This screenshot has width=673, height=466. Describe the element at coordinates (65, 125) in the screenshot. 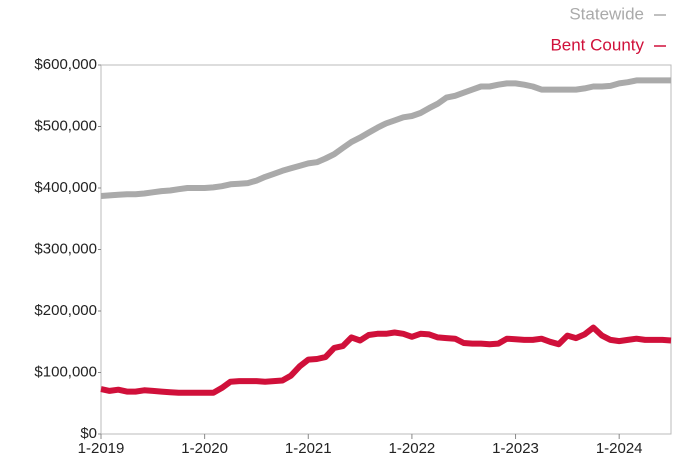

I see `y-tick-label: $500,000` at that location.